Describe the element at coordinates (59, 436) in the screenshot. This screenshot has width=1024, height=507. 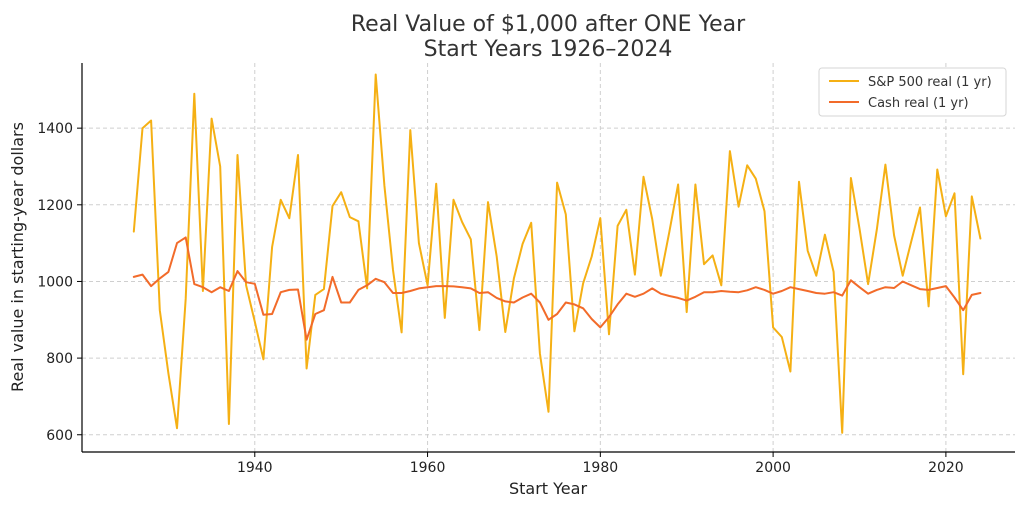
I see `y-tick-label: 600` at that location.